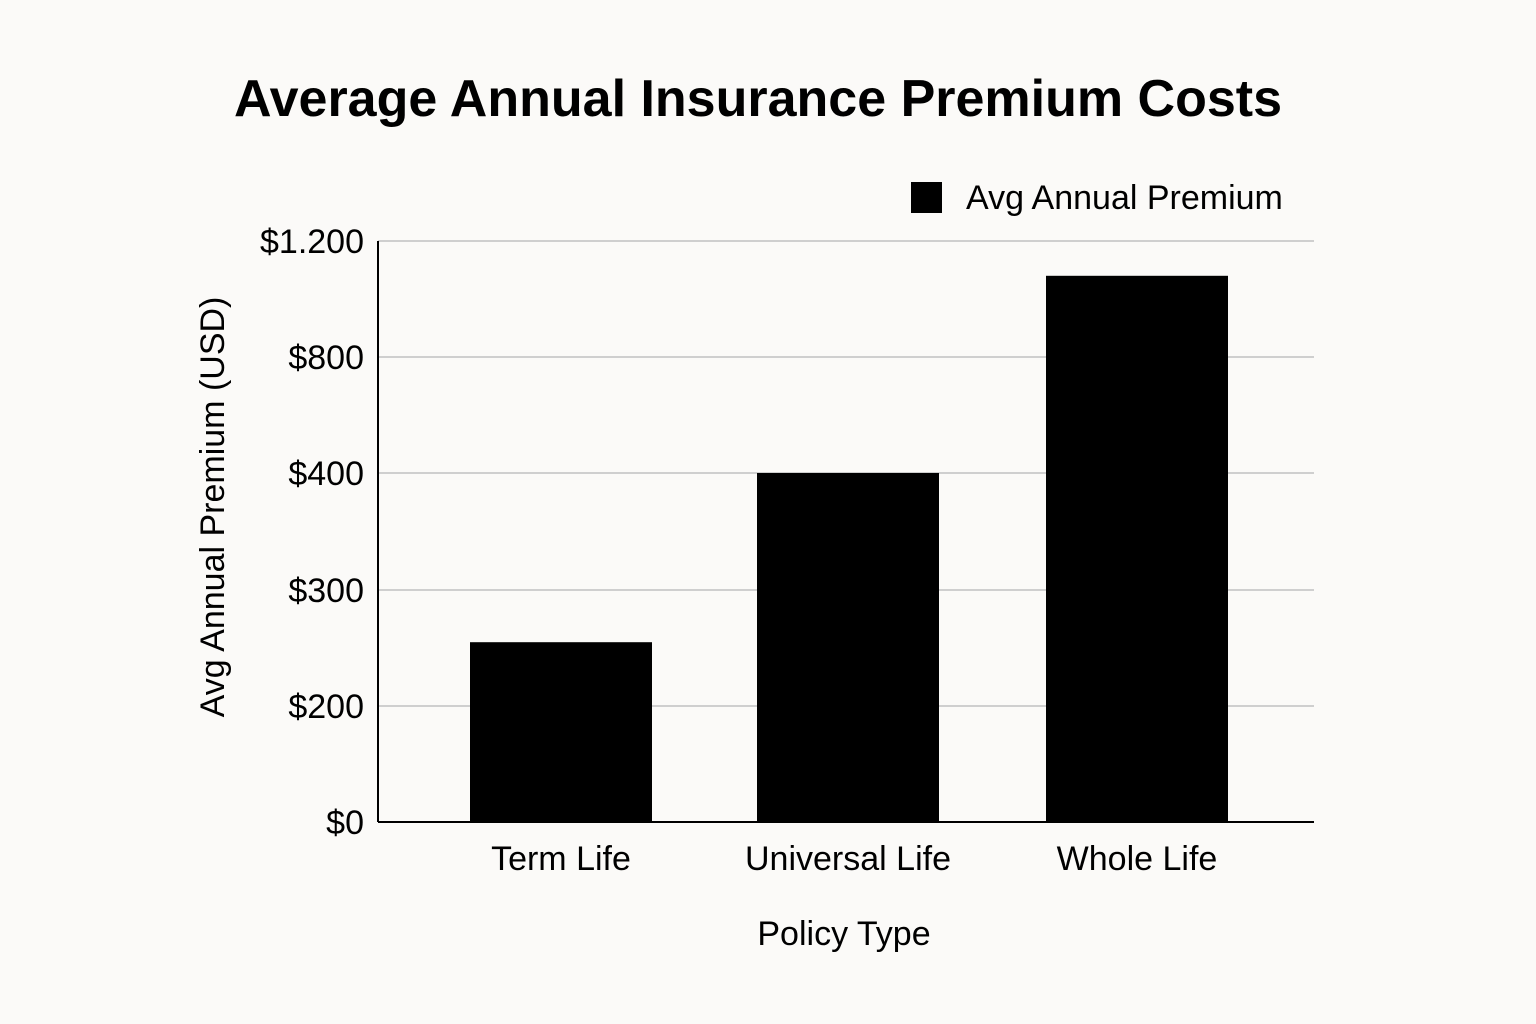 This screenshot has width=1536, height=1024. Describe the element at coordinates (1137, 548) in the screenshot. I see `bar-whole-life` at that location.